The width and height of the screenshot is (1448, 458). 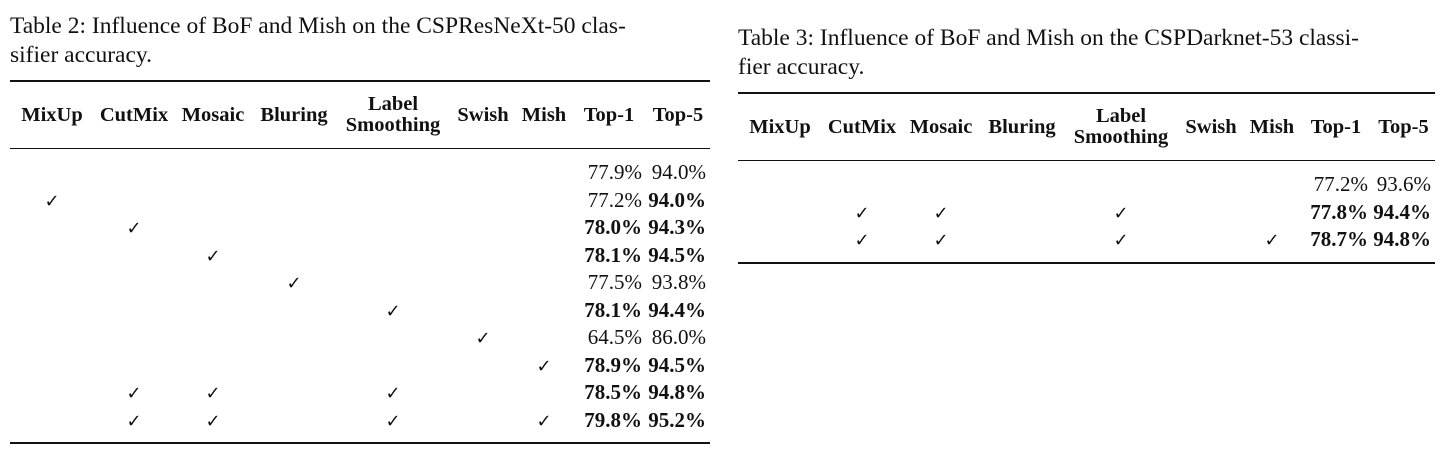 I want to click on cell-top5: 86.0%, so click(x=678, y=337).